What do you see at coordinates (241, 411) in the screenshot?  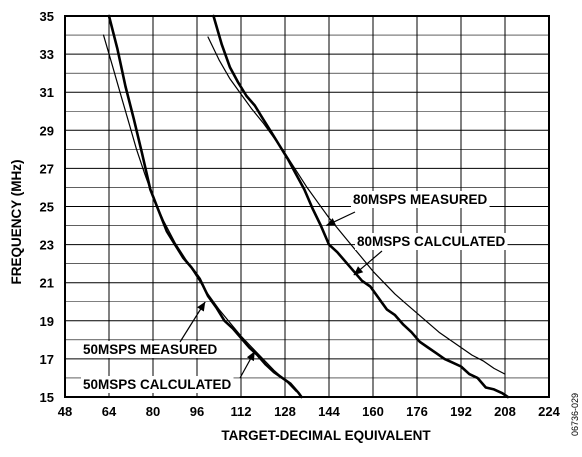 I see `x-tick-label: 112` at bounding box center [241, 411].